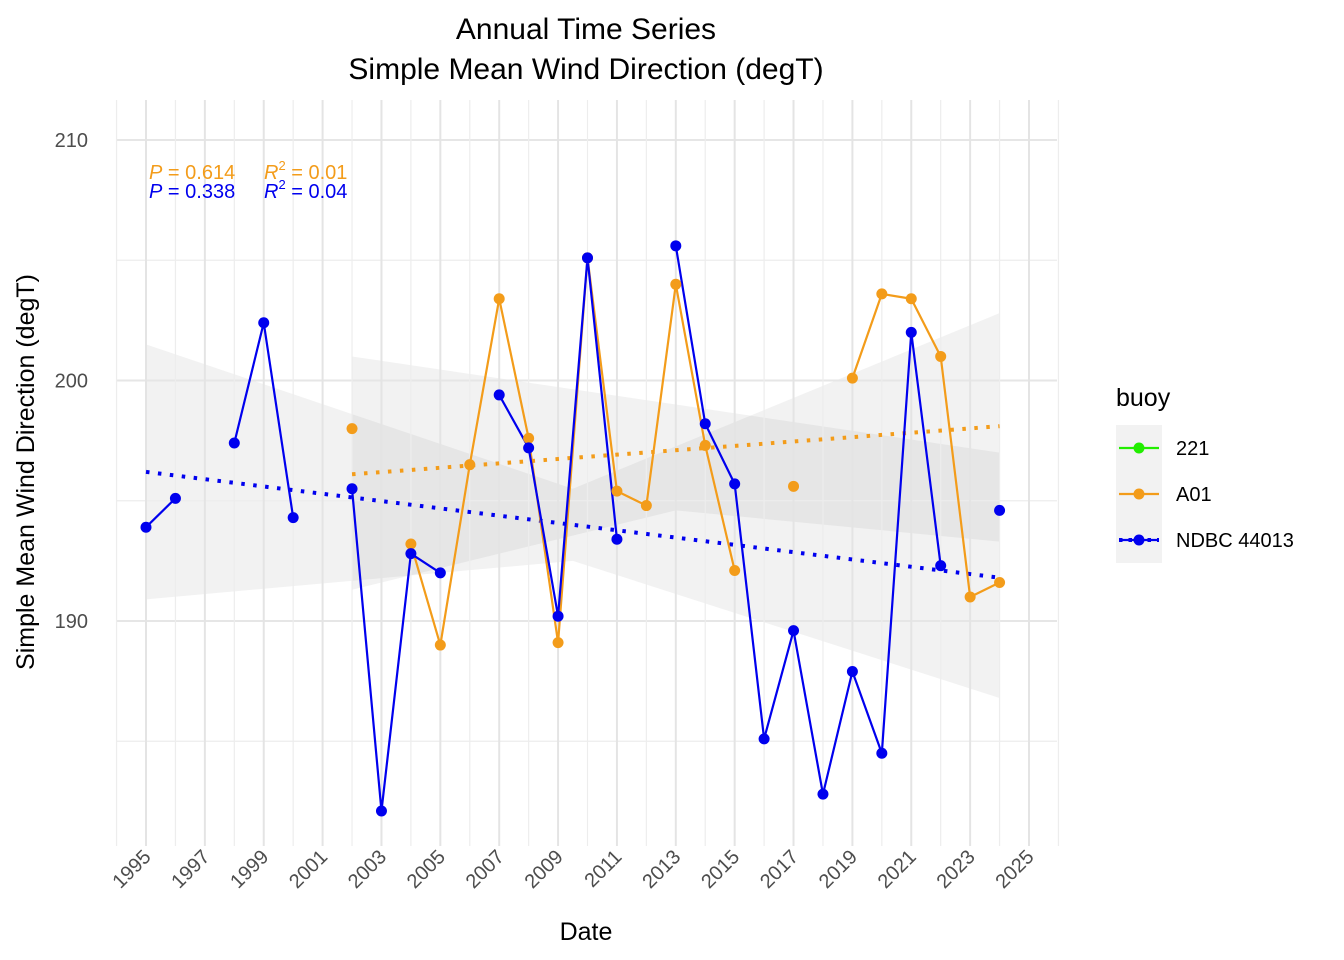 Image resolution: width=1344 pixels, height=960 pixels. Describe the element at coordinates (956, 869) in the screenshot. I see `x-tick-label: 2023` at that location.